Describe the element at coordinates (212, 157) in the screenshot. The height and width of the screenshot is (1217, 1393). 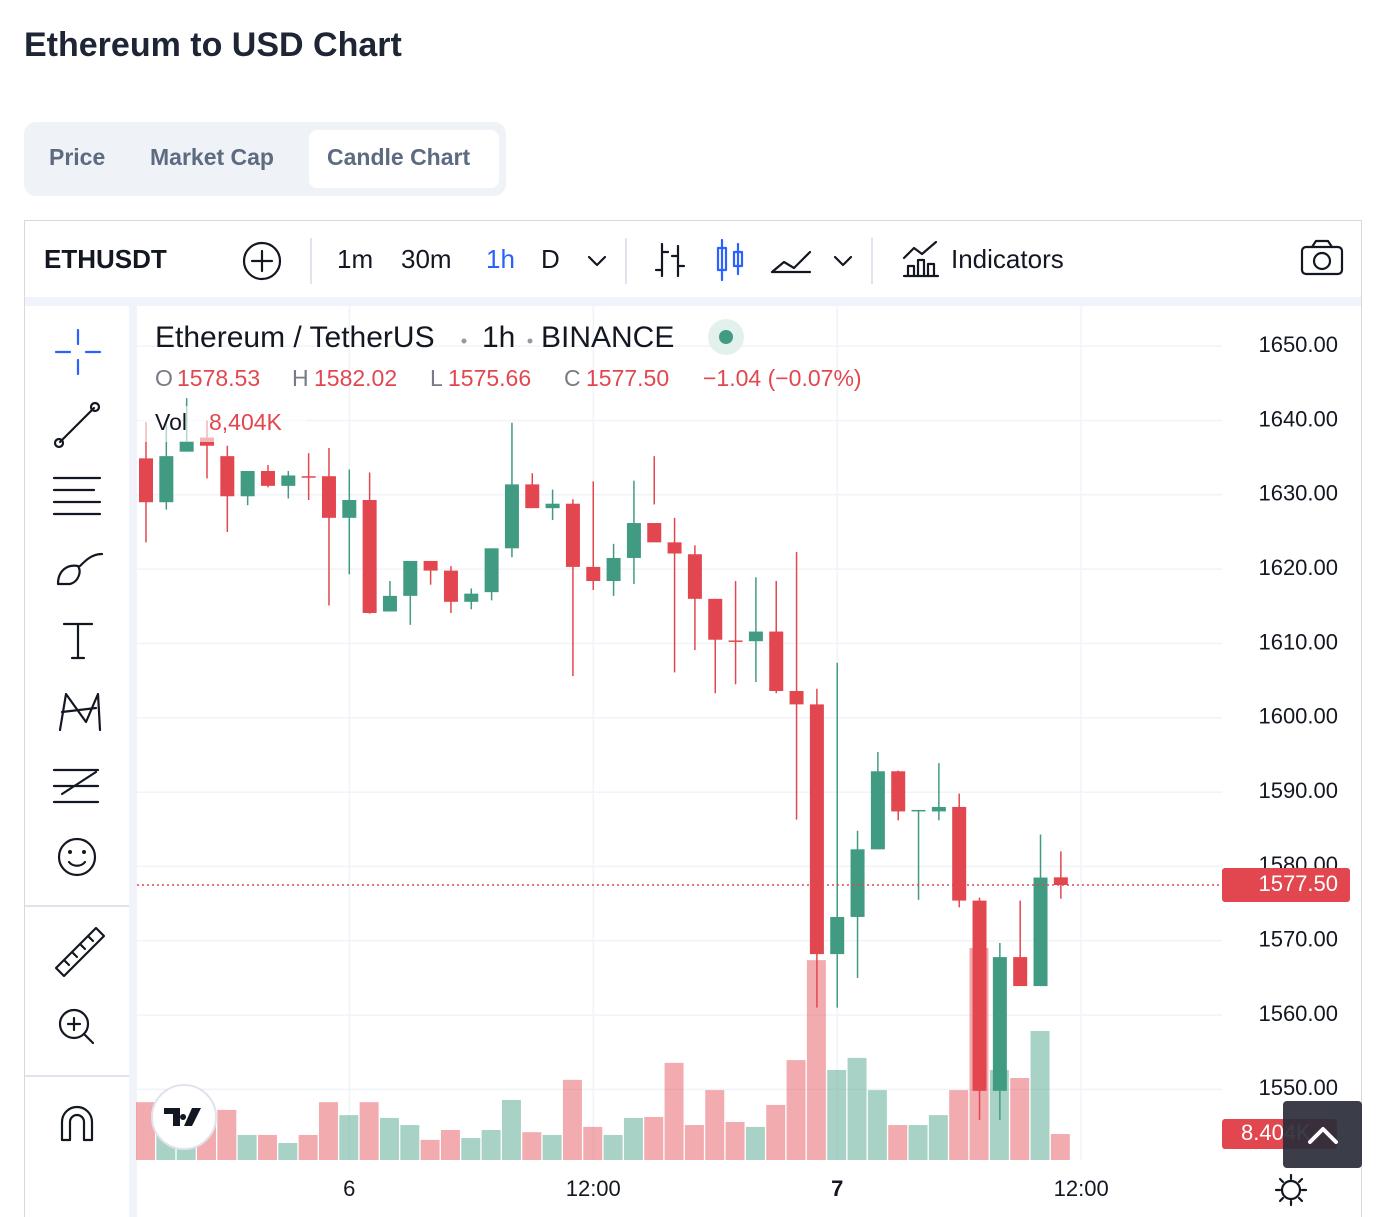
I see `tab: Market Cap` at that location.